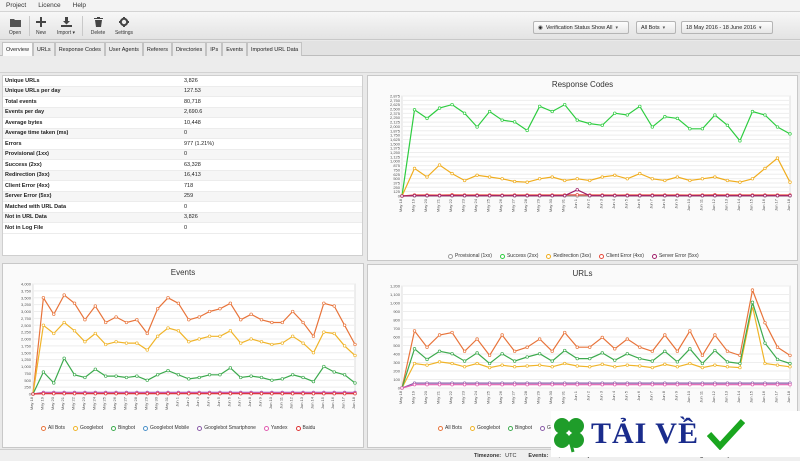 The height and width of the screenshot is (461, 800). What do you see at coordinates (49, 5) in the screenshot?
I see `menu-licence: Licence` at bounding box center [49, 5].